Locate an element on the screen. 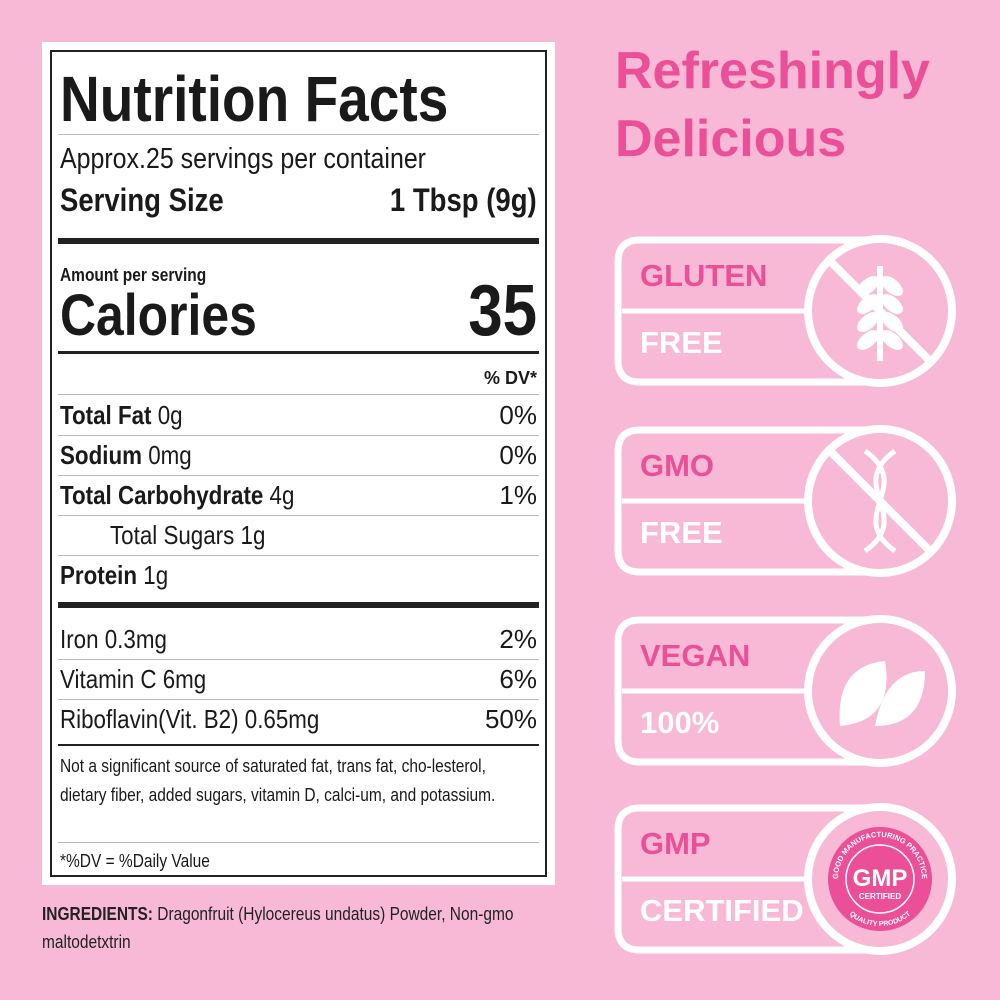 The height and width of the screenshot is (1000, 1000). badge-bottom: CERTIFIED is located at coordinates (722, 910).